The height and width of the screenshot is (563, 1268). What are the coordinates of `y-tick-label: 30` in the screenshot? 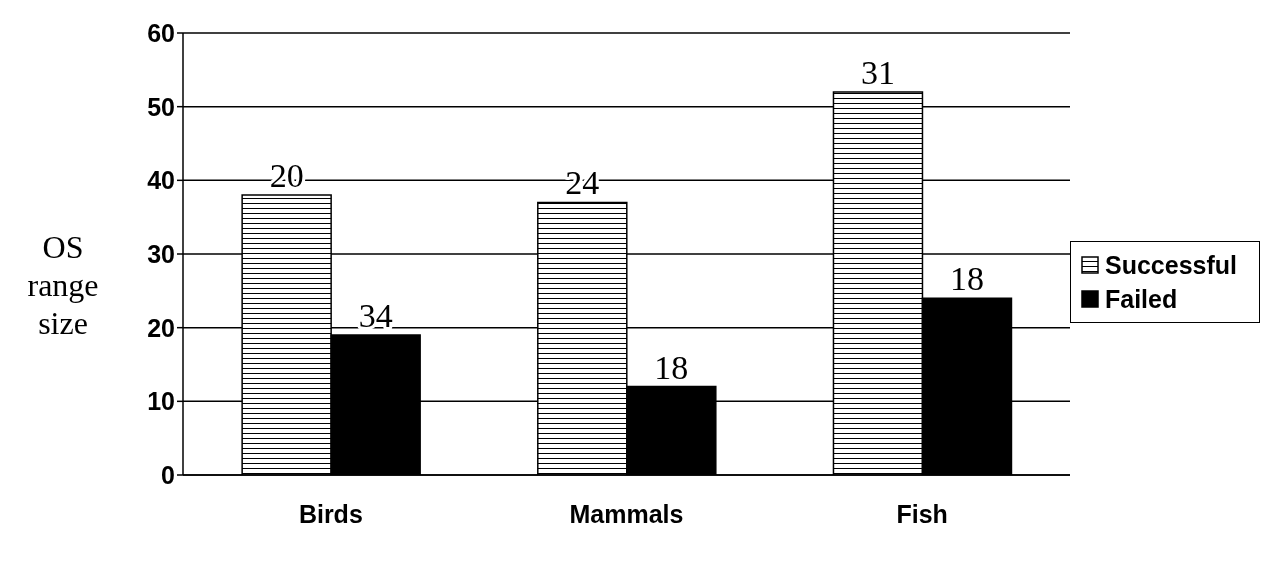 It's located at (161, 253).